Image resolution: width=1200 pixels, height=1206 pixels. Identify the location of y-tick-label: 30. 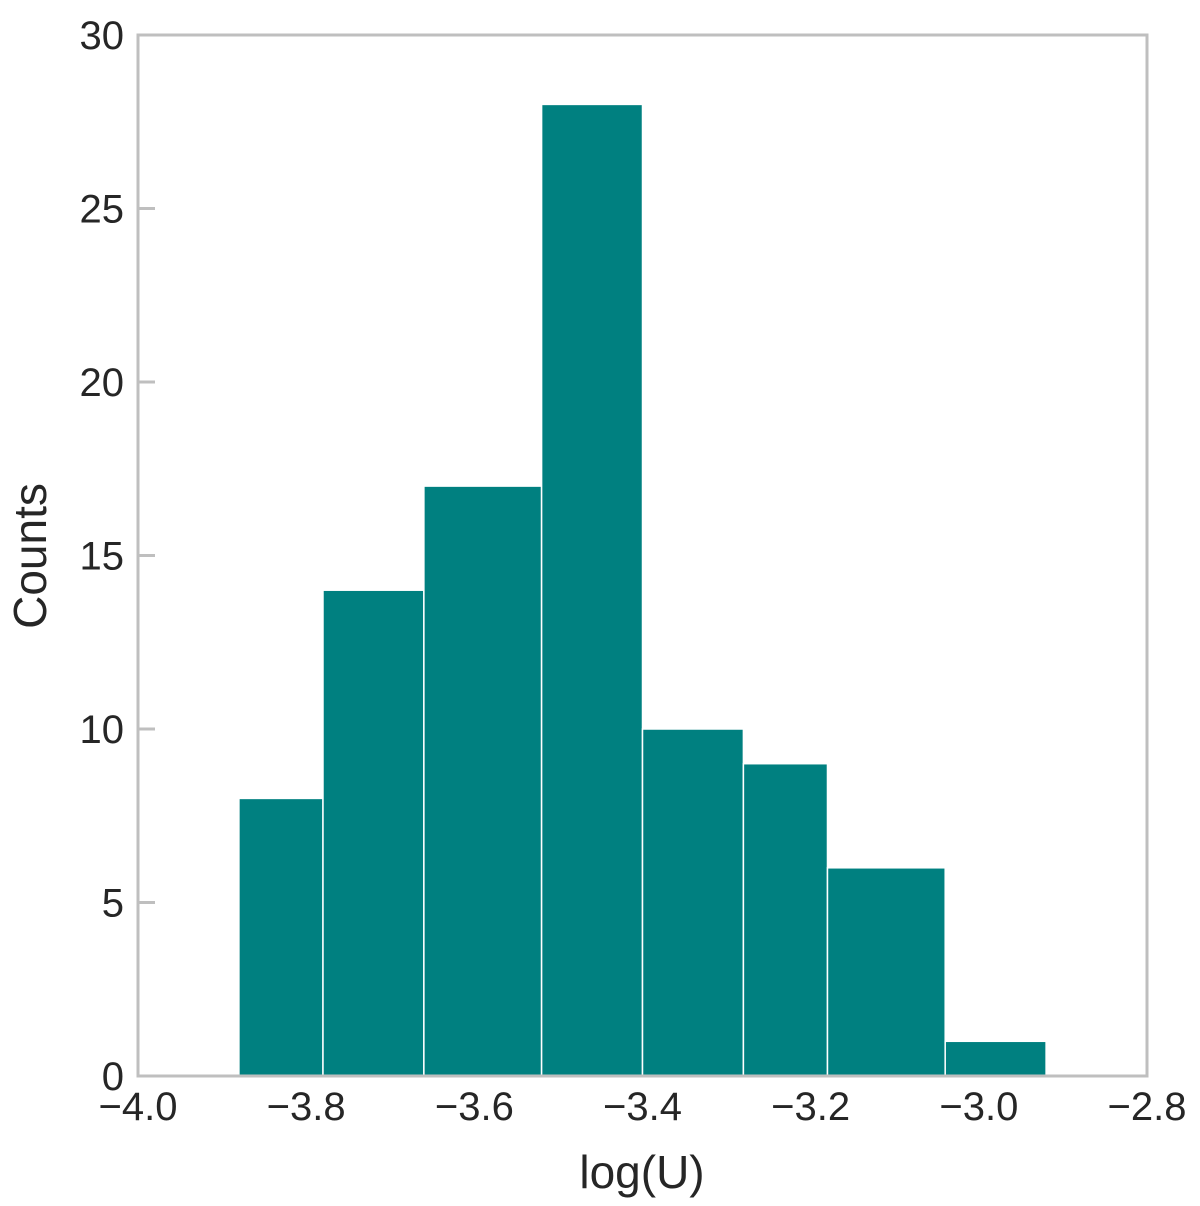
(102, 36).